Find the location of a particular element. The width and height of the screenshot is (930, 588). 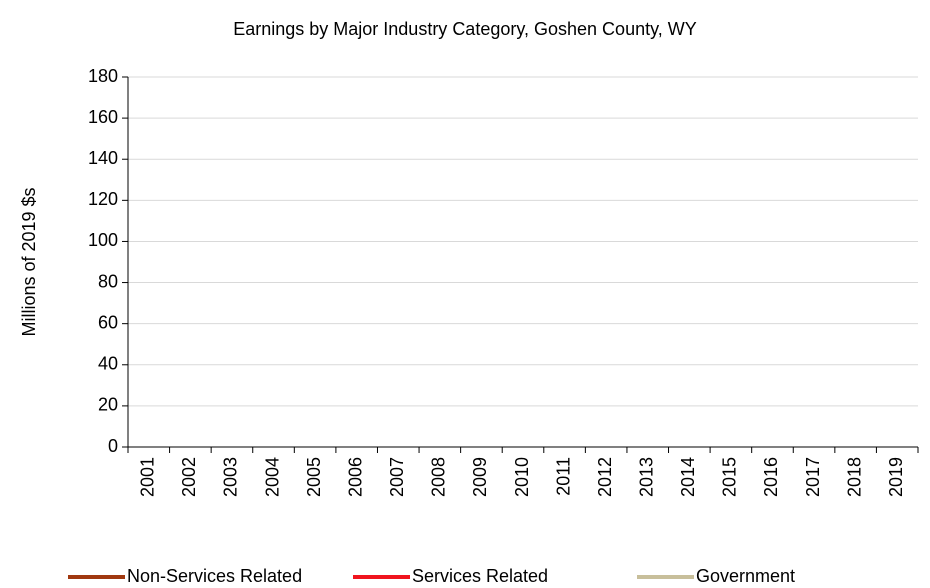

y-tick-label: 40 is located at coordinates (108, 364).